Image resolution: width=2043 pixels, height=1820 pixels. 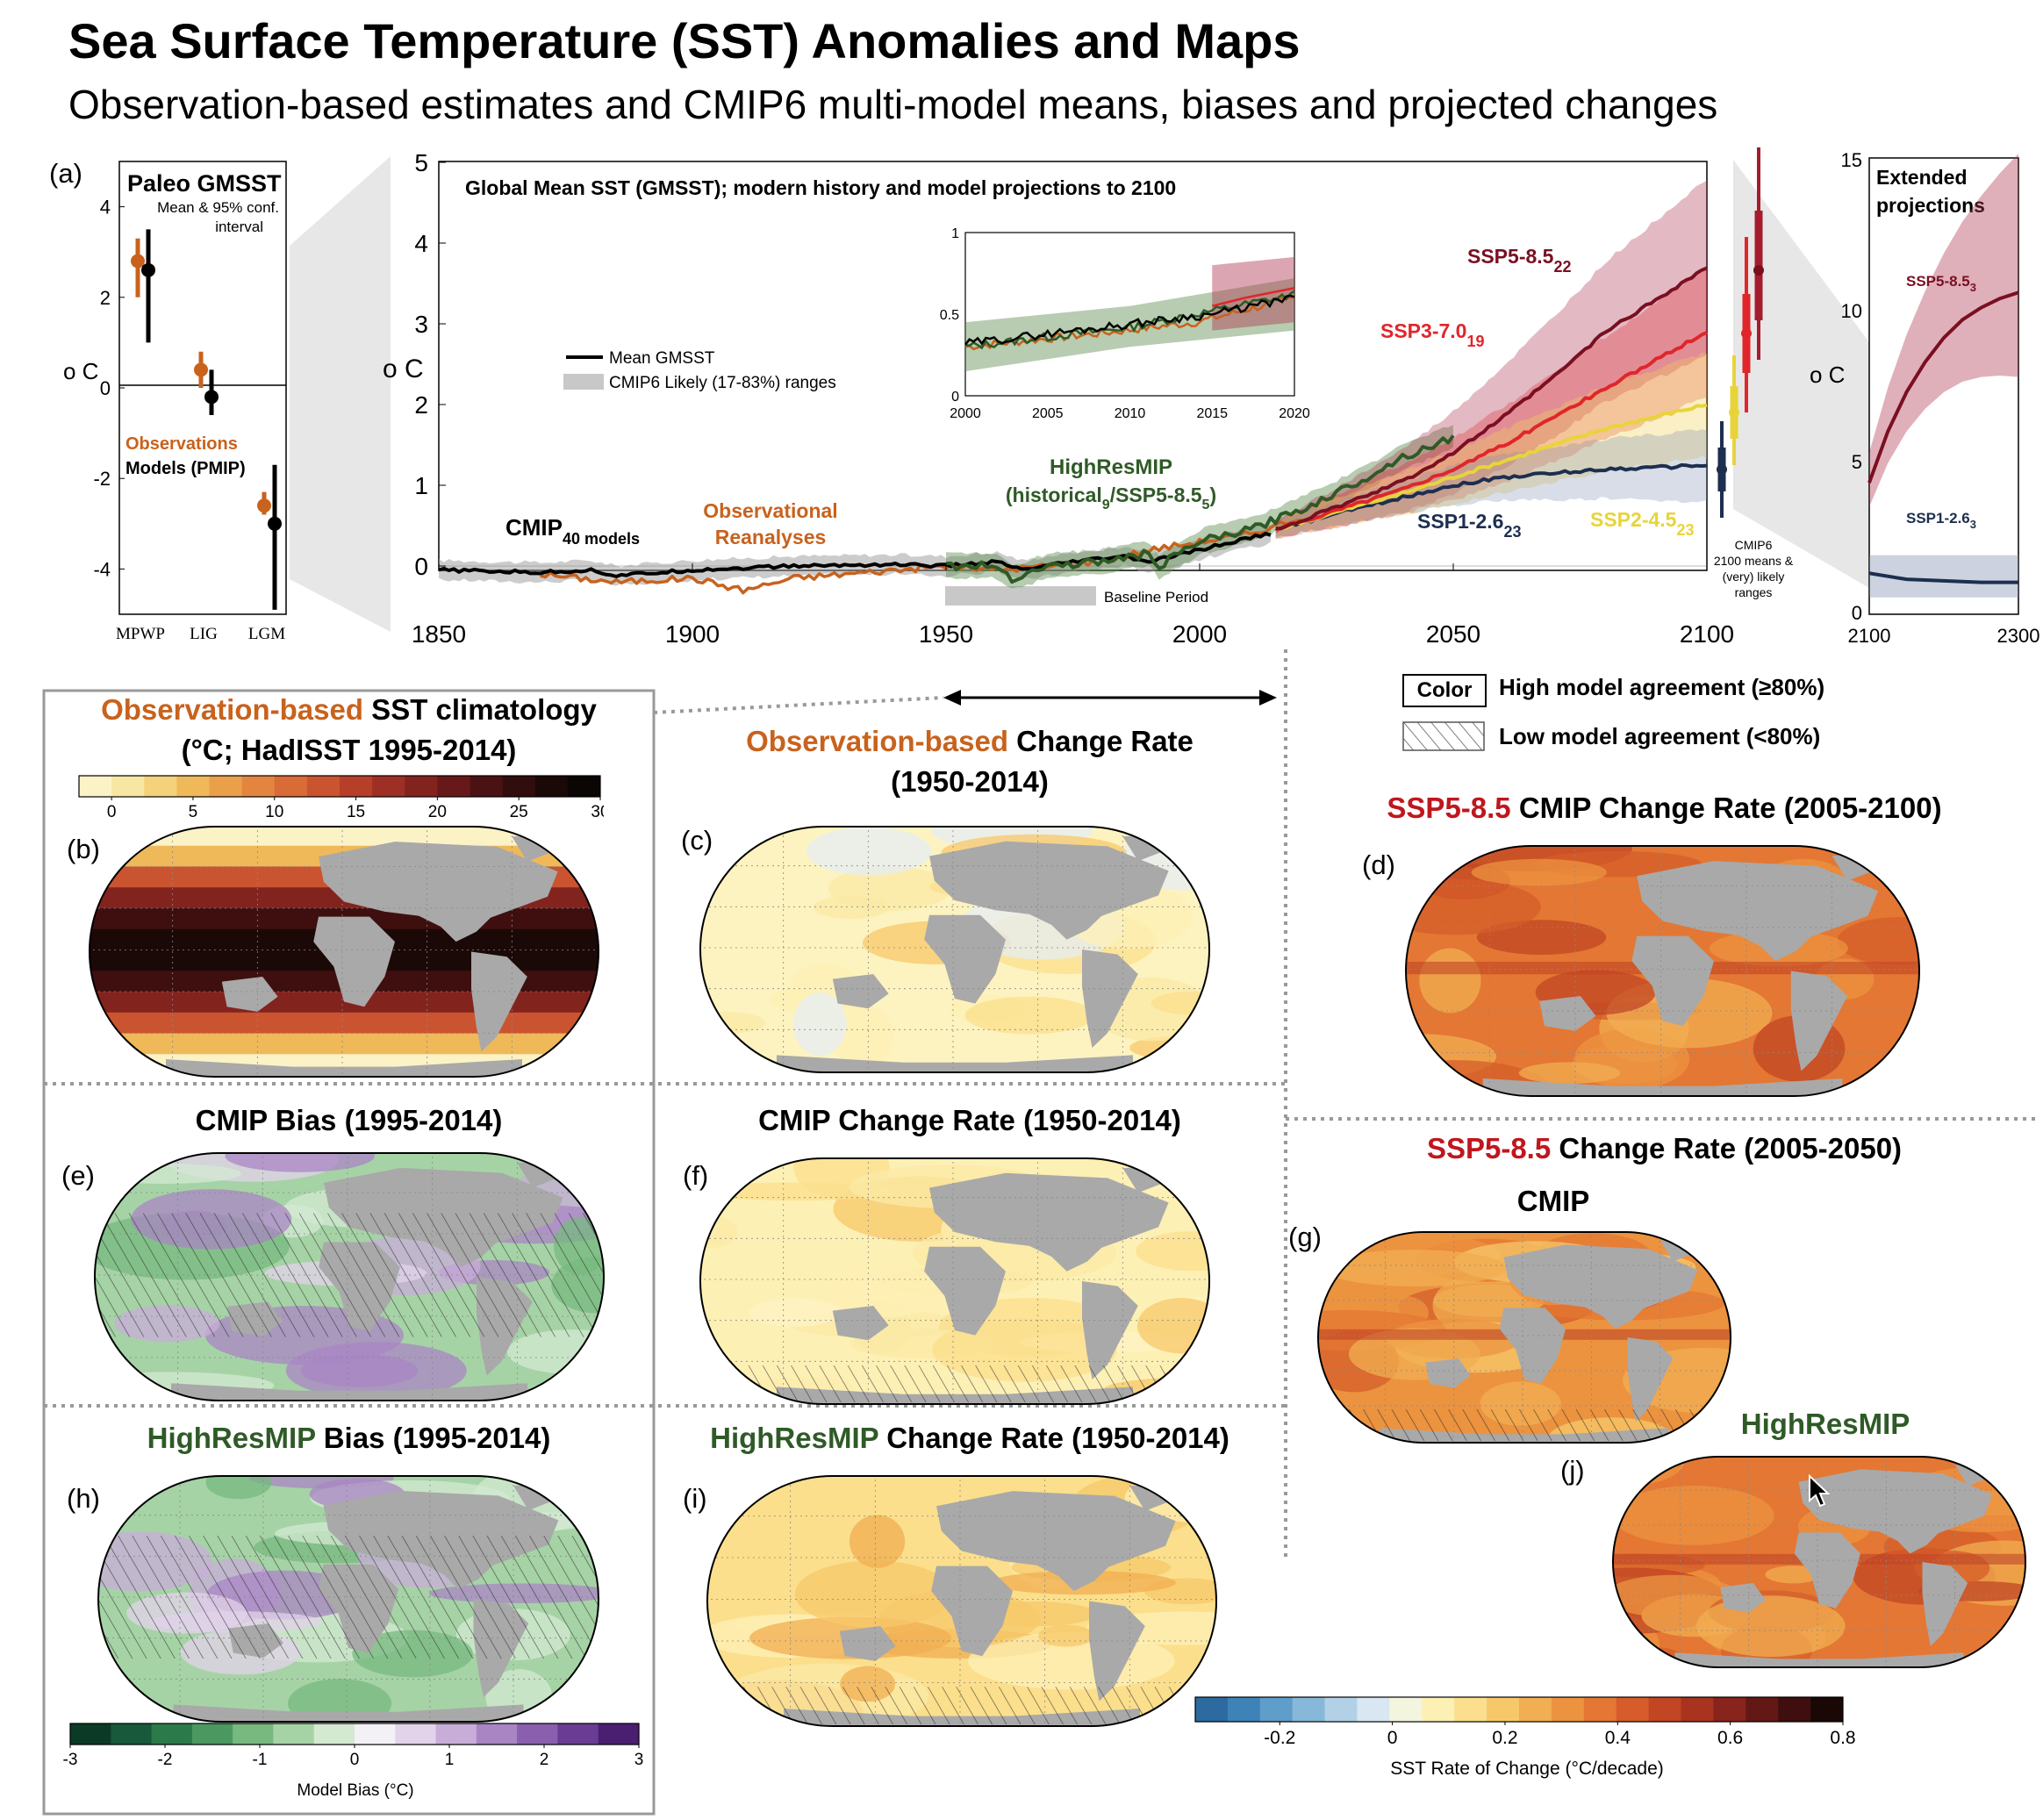 I want to click on range-band-ssp126, so click(x=1491, y=484).